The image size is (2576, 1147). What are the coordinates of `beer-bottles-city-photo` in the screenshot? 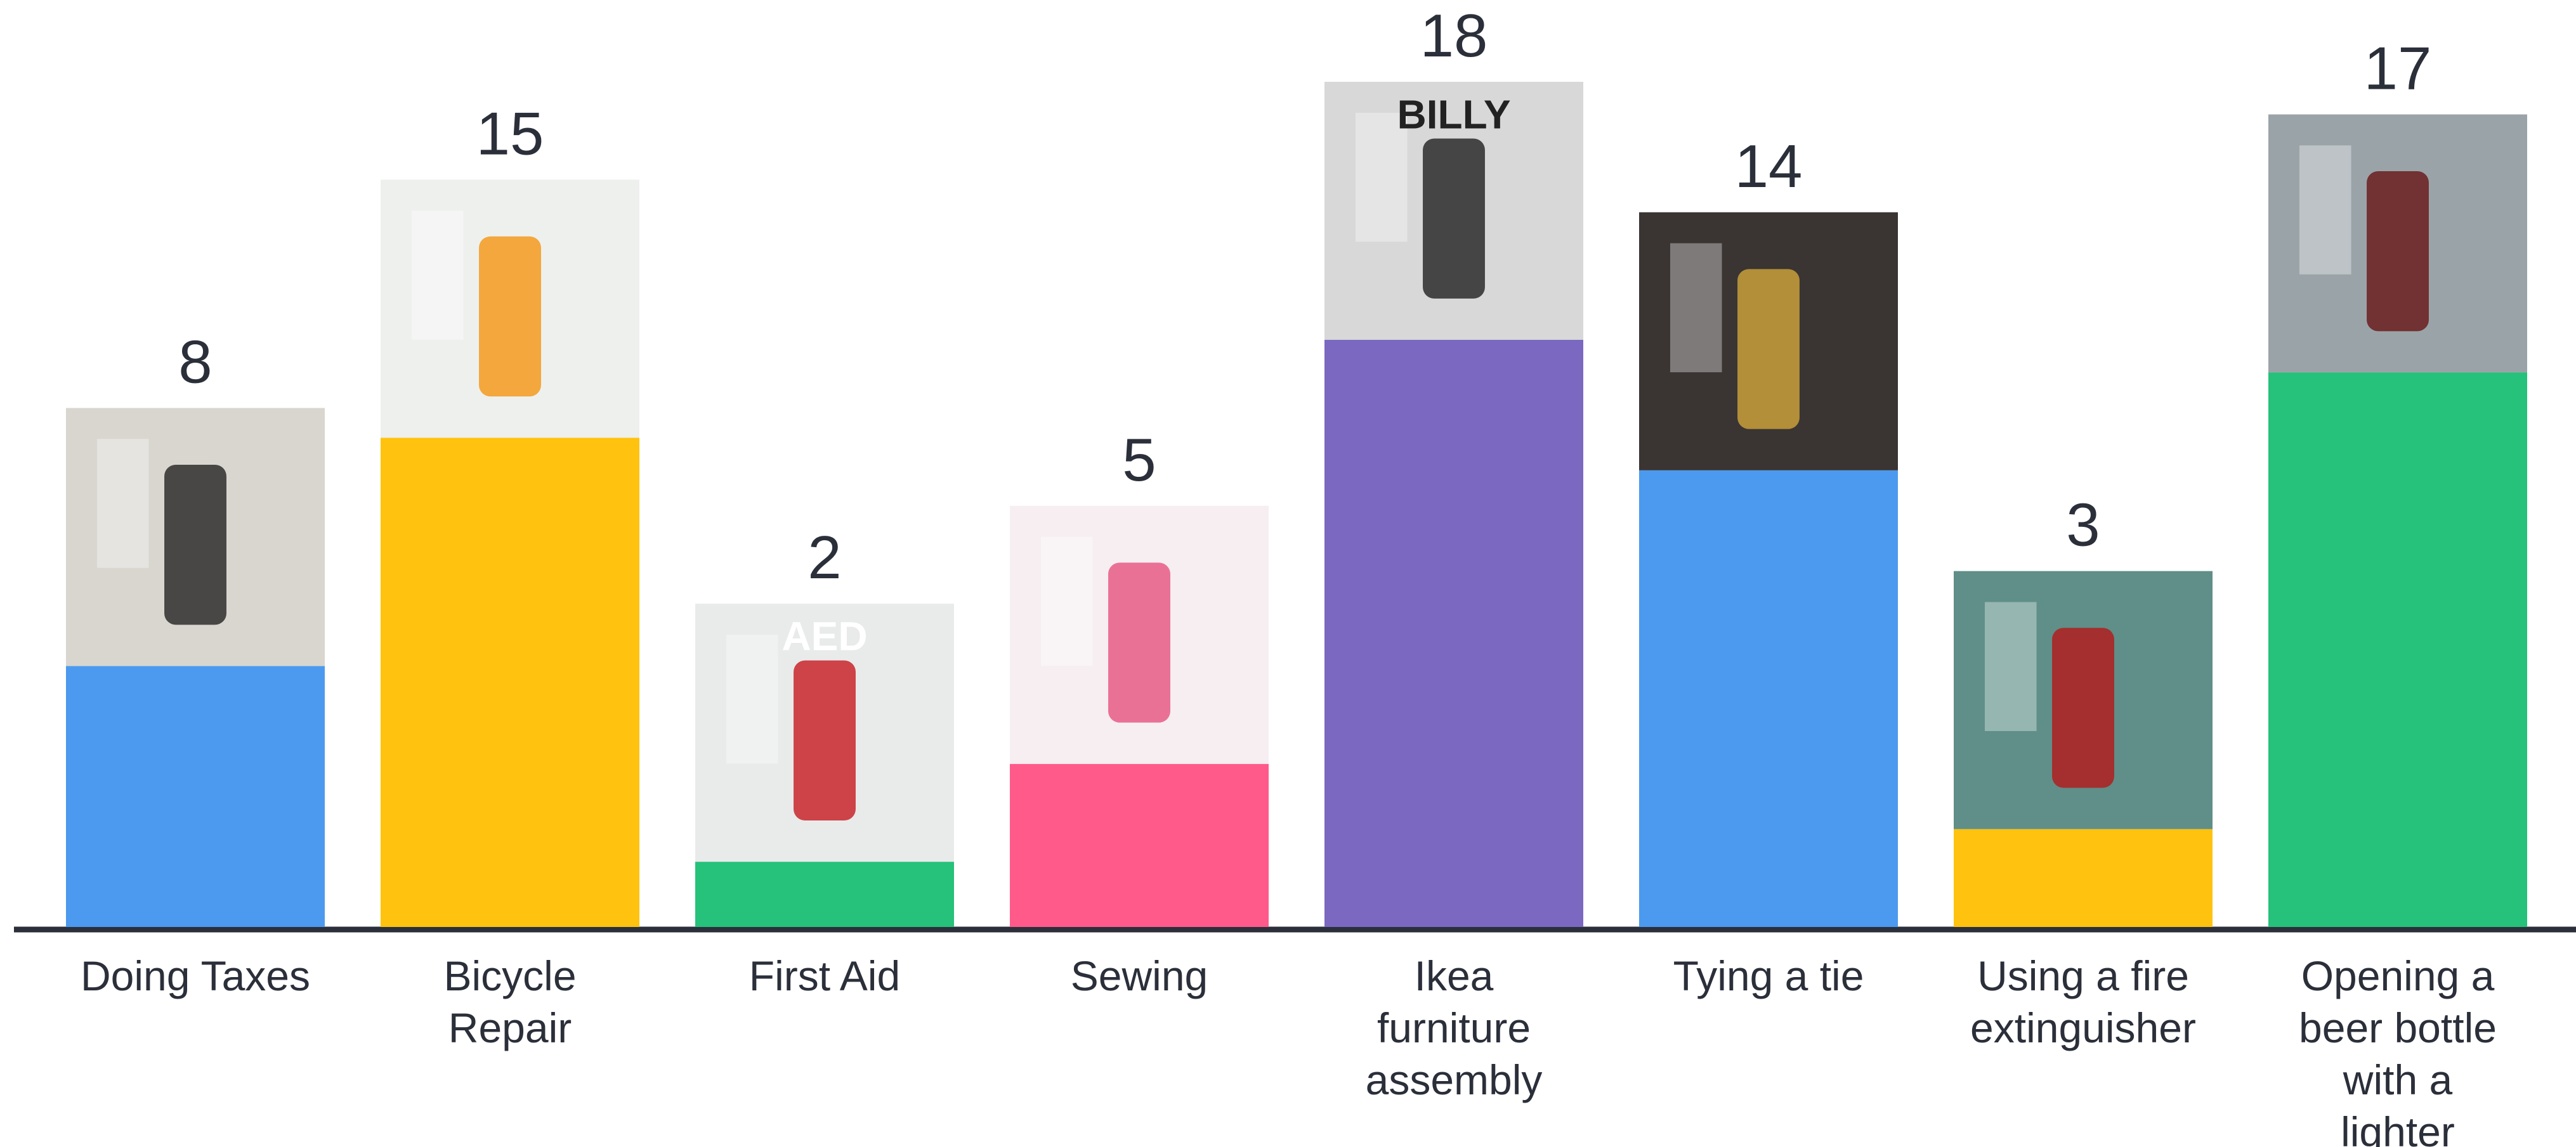 It's located at (2397, 244).